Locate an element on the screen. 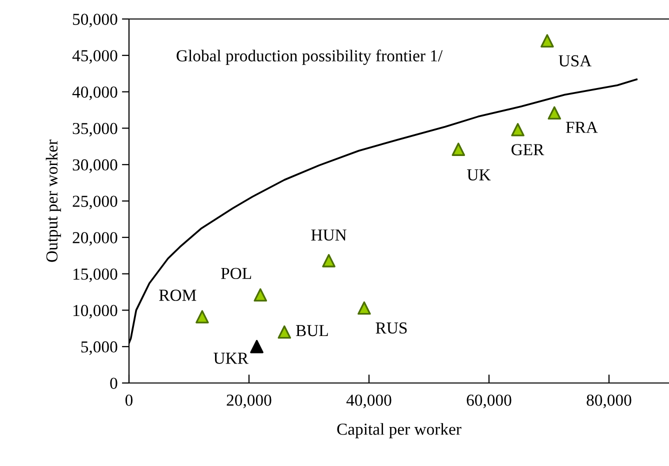  x-tick-label: 20,000 is located at coordinates (249, 401).